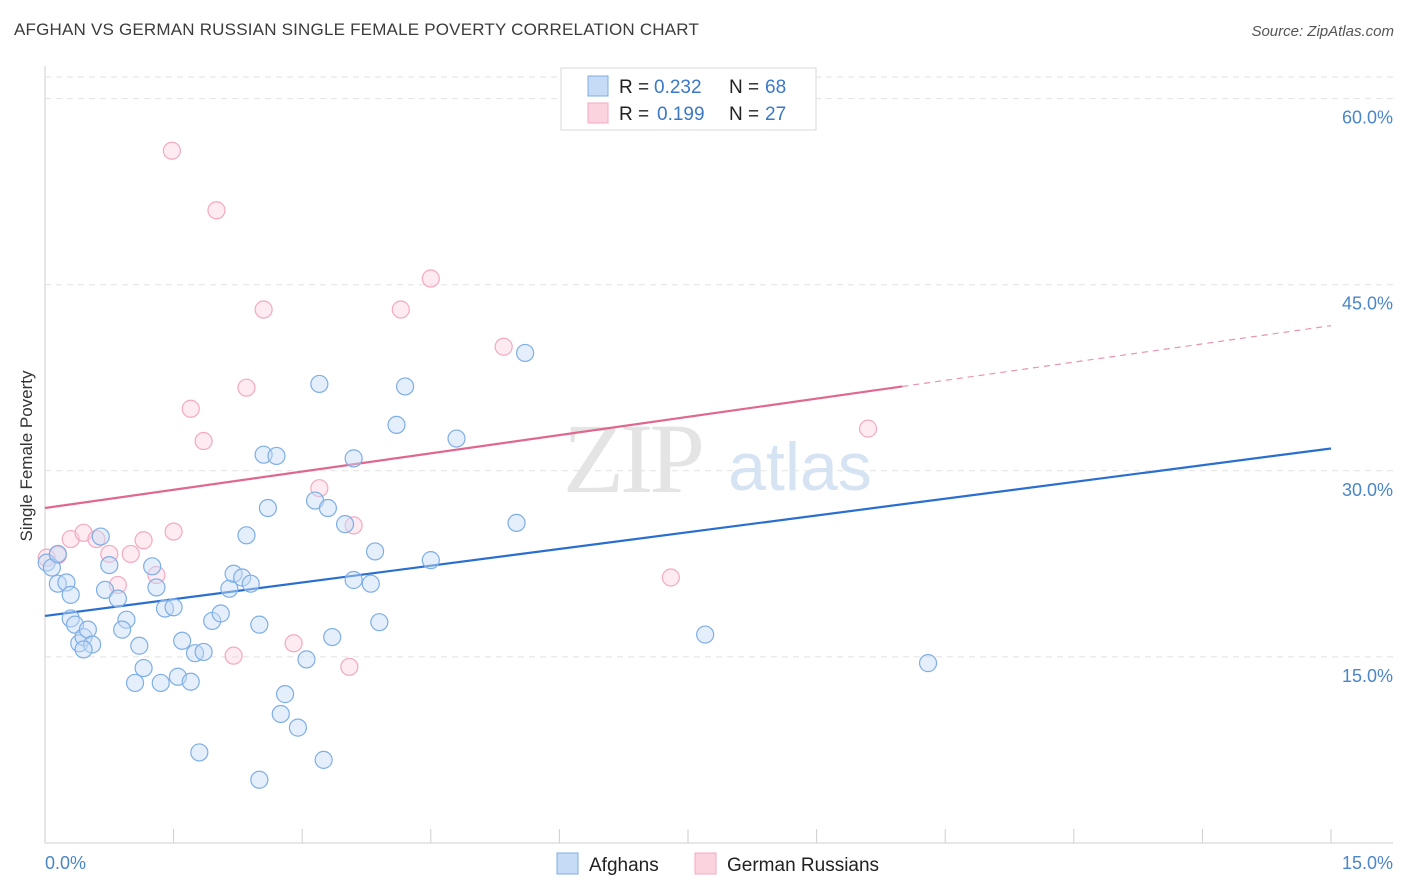 The height and width of the screenshot is (892, 1406). Describe the element at coordinates (1367, 676) in the screenshot. I see `y-tick-label: 15.0%` at that location.